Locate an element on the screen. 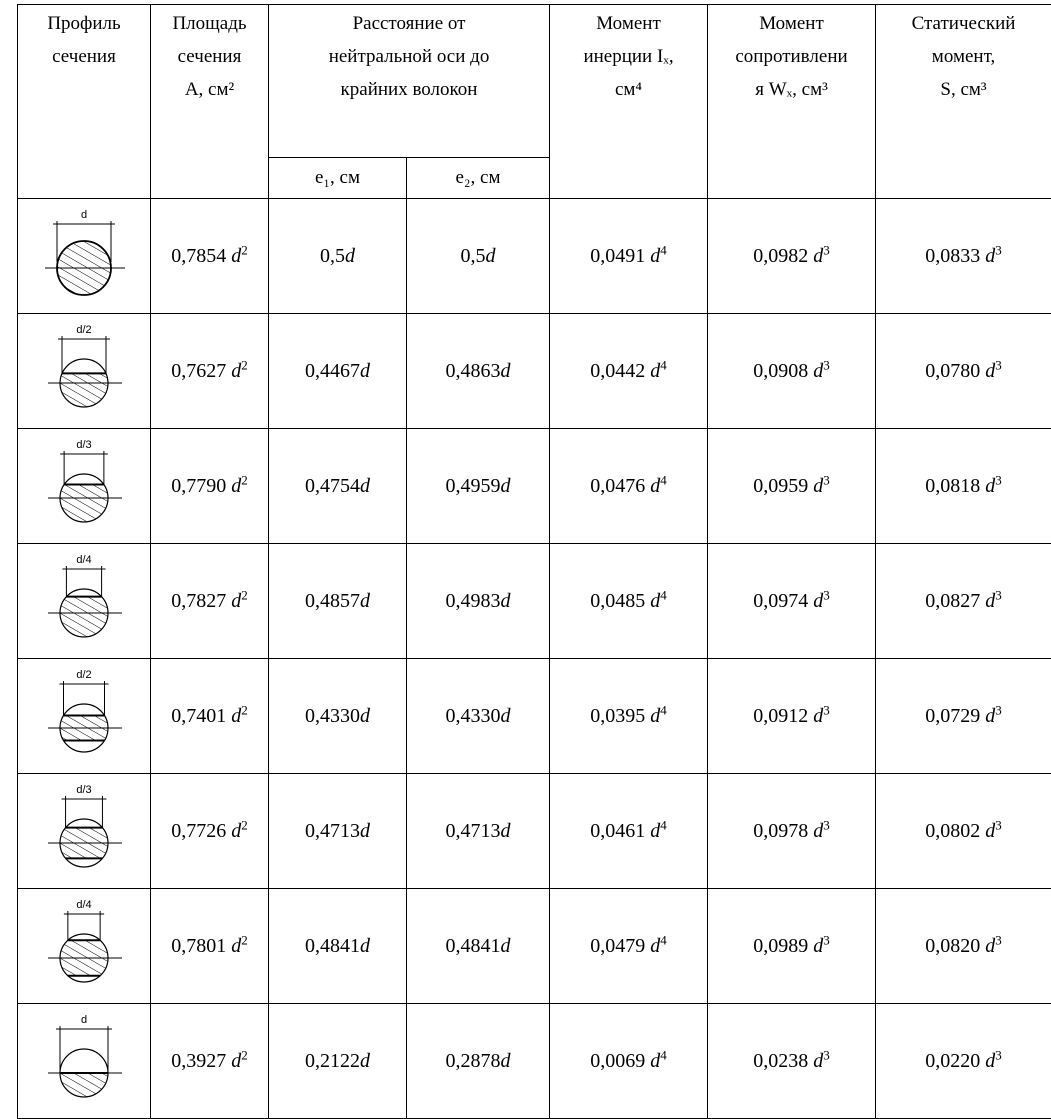 The width and height of the screenshot is (1051, 1119). resistance-value: 0,0912 d3 is located at coordinates (792, 716).